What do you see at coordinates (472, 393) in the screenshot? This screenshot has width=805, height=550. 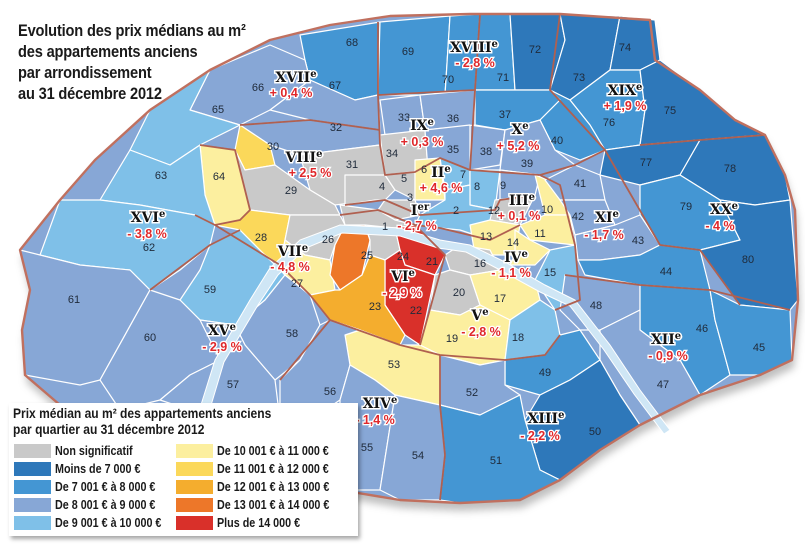 I see `quartier-label: 52` at bounding box center [472, 393].